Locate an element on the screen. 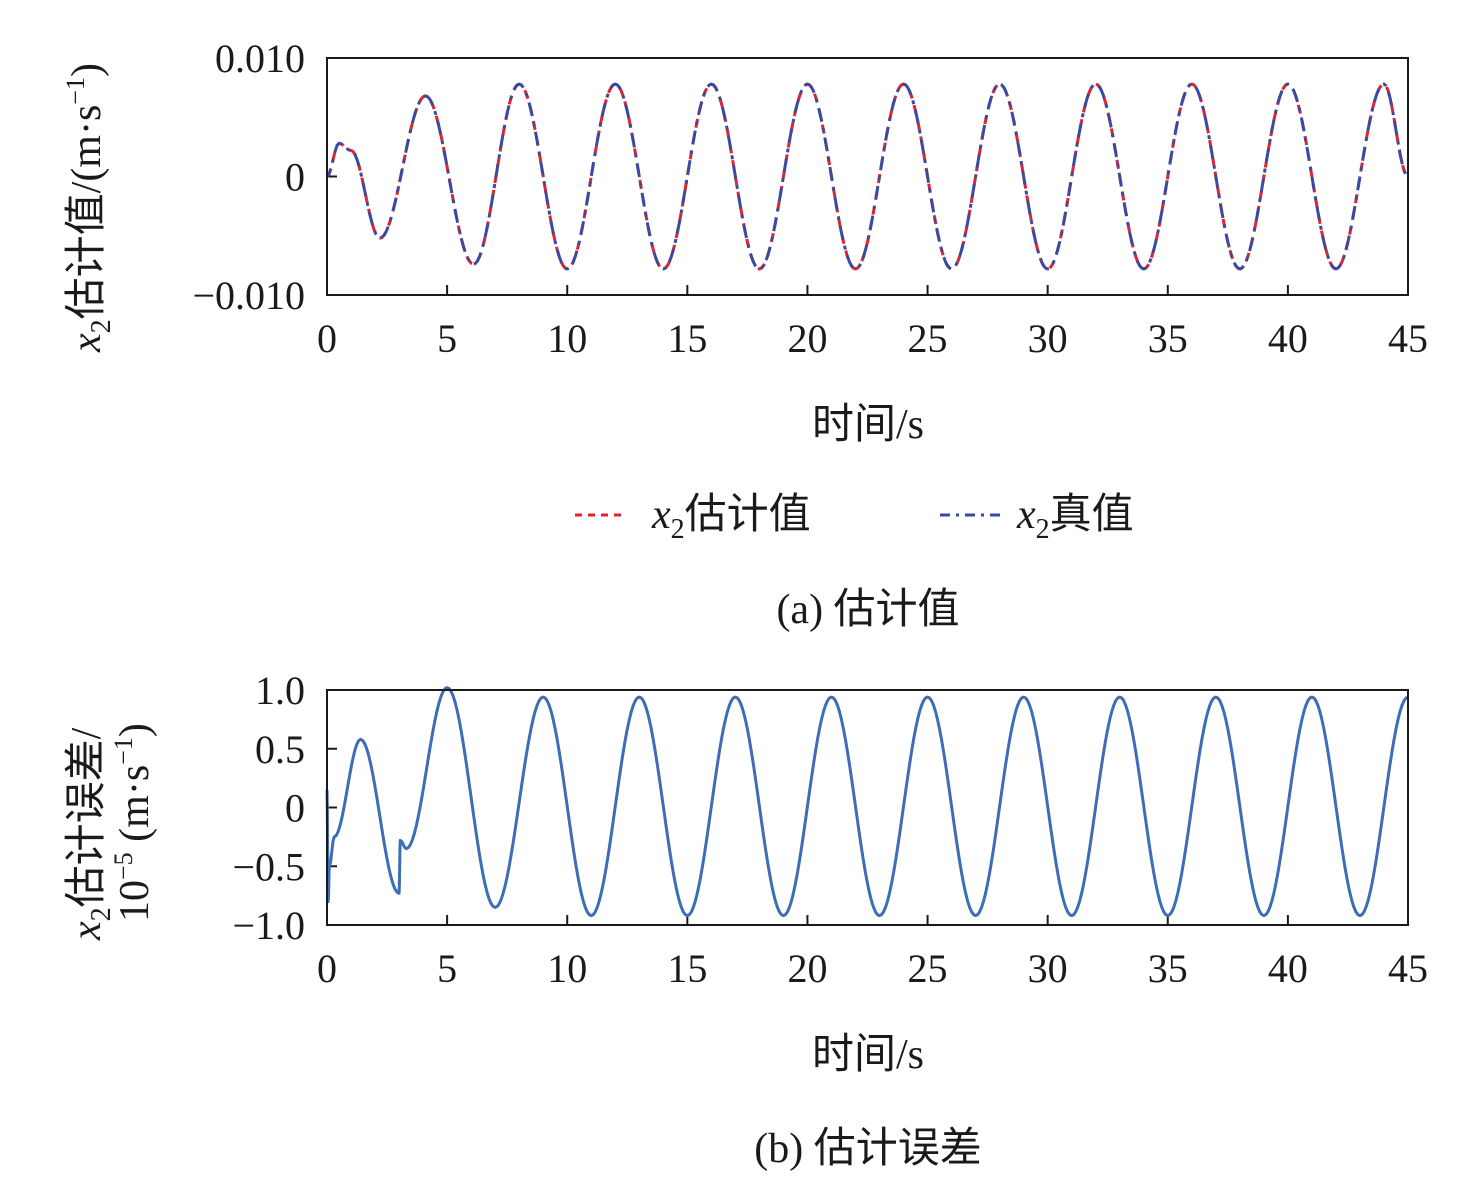 The height and width of the screenshot is (1179, 1476). panel-b-x-axis-title: 时间/s is located at coordinates (868, 1055).